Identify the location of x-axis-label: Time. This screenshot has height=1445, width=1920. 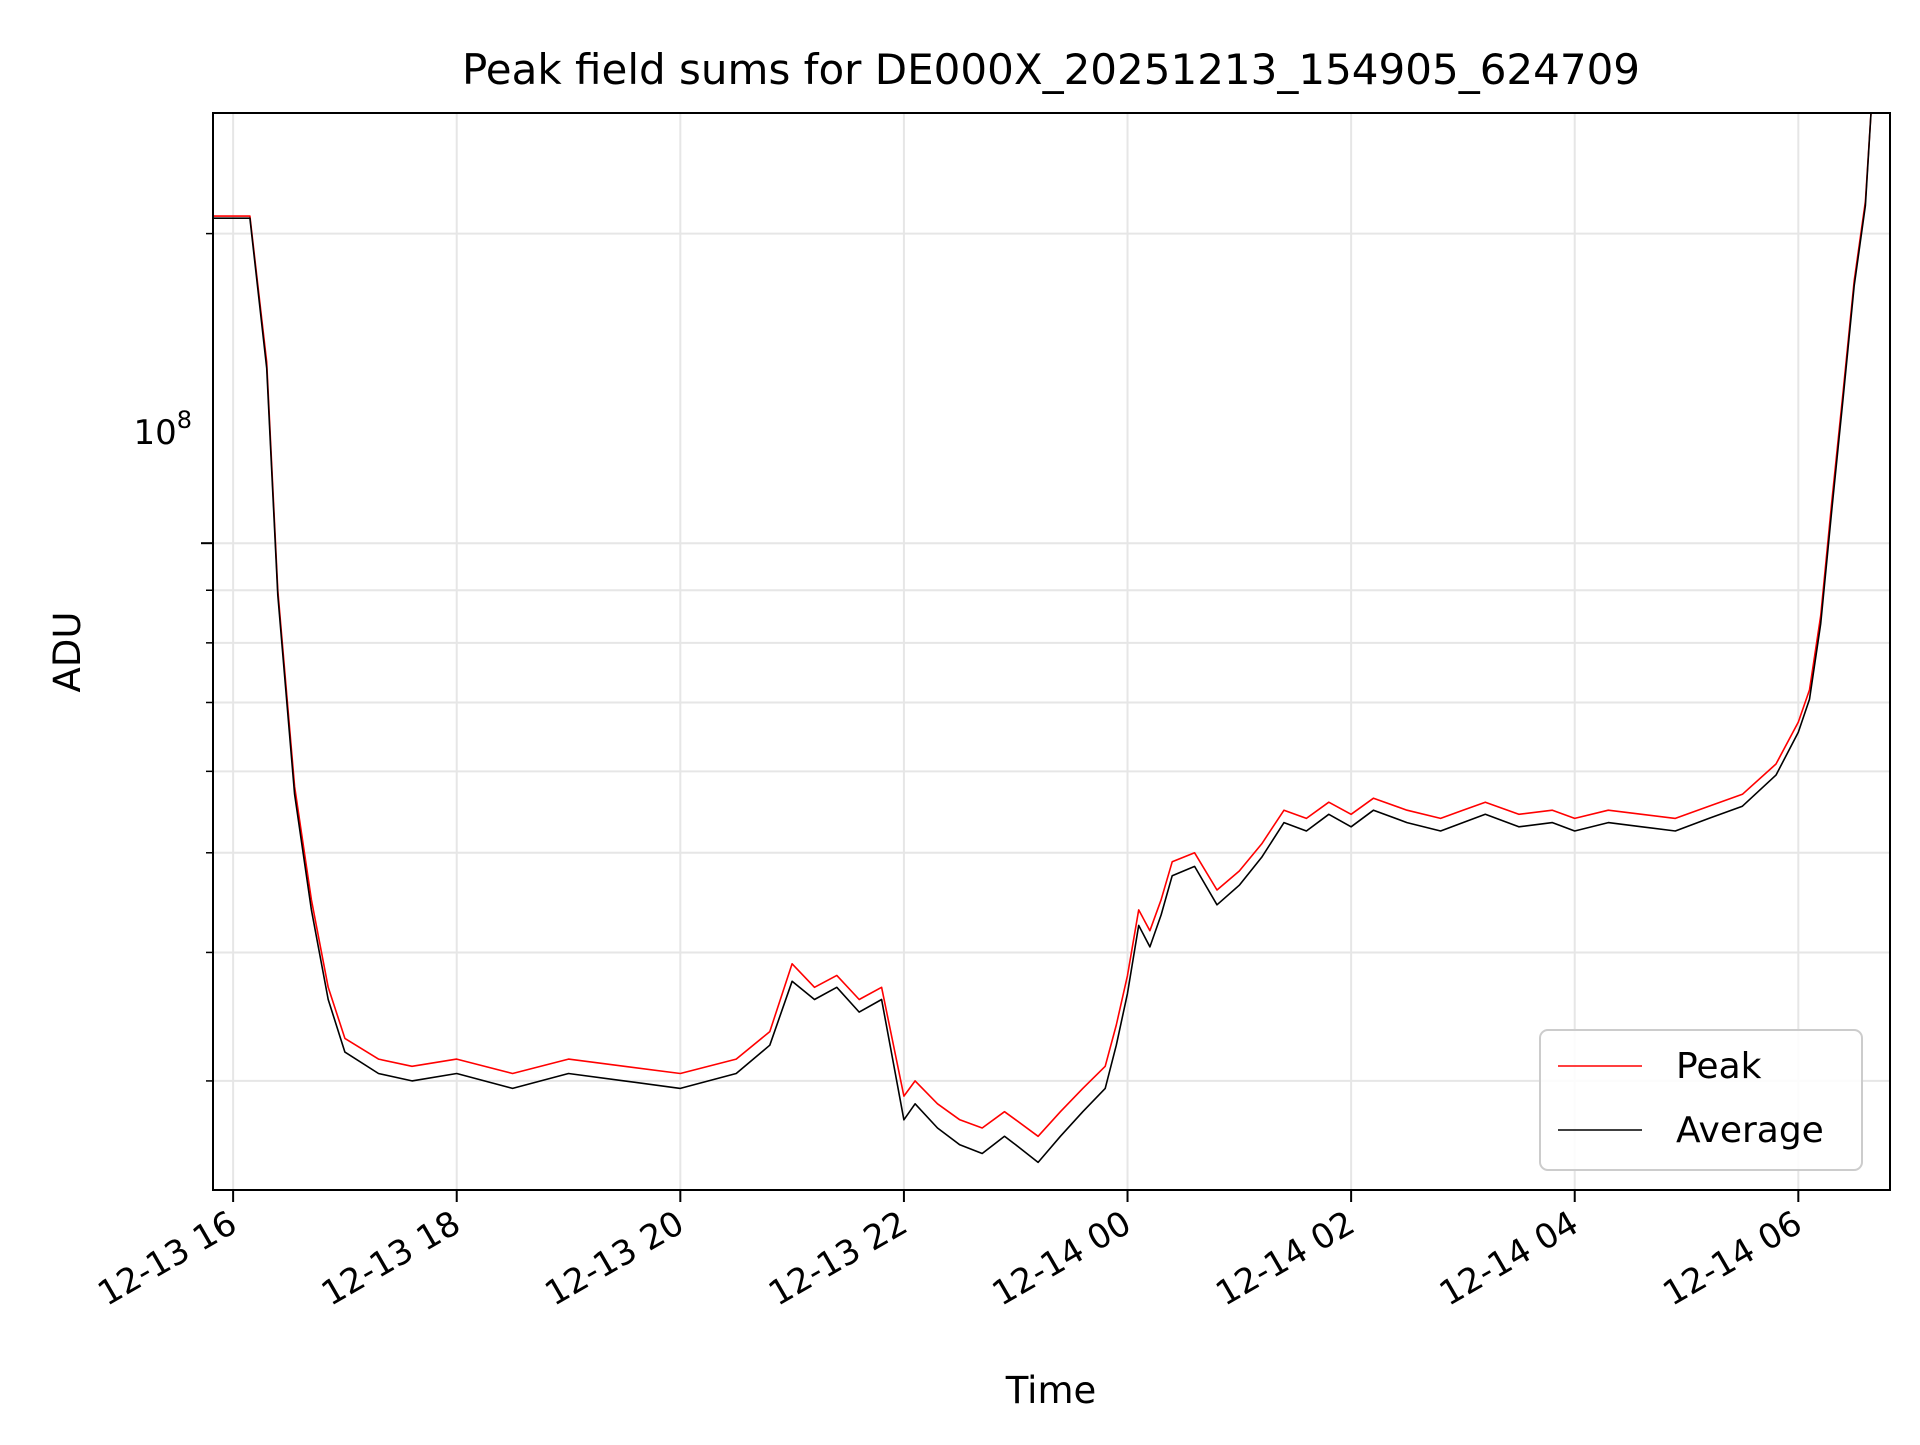
(1051, 1390).